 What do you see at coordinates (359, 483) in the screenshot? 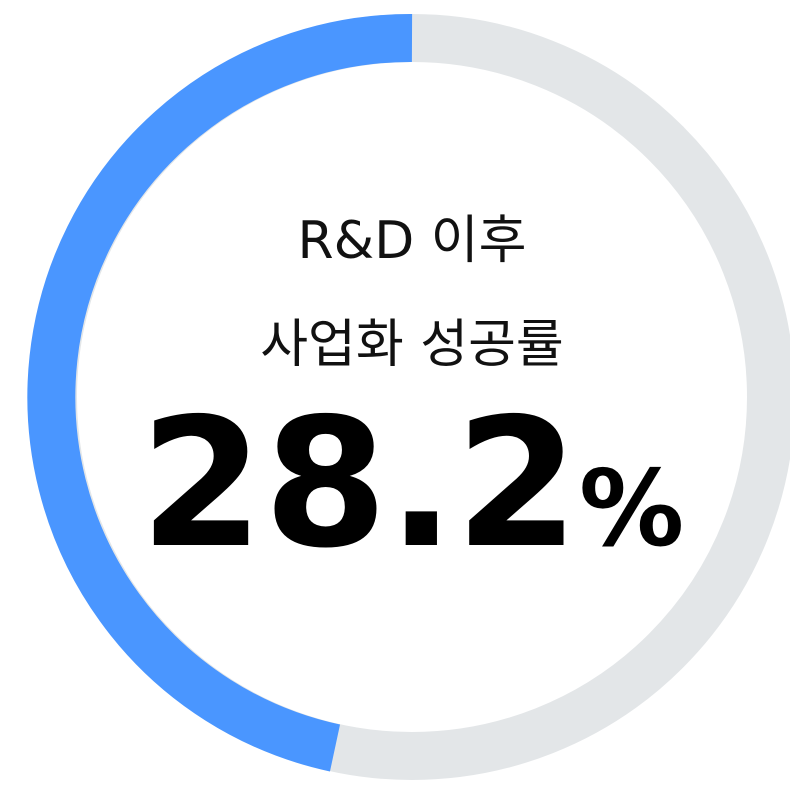
I see `value: 28.2` at bounding box center [359, 483].